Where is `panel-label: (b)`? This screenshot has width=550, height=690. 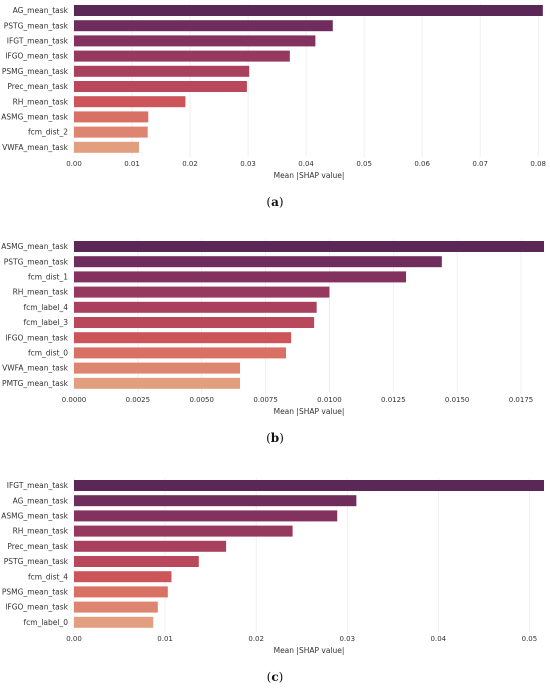
panel-label: (b) is located at coordinates (275, 438).